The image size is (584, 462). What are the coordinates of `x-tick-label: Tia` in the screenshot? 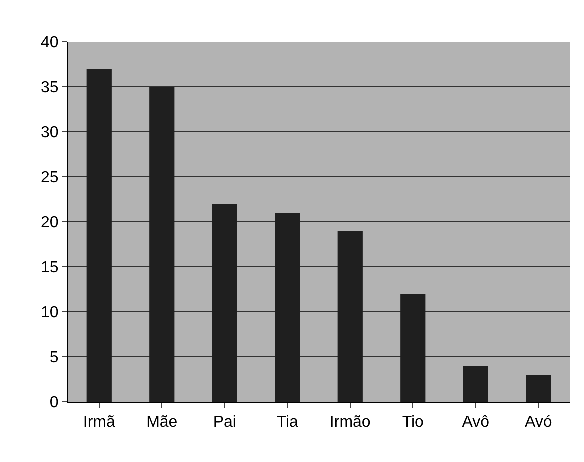 It's located at (287, 423).